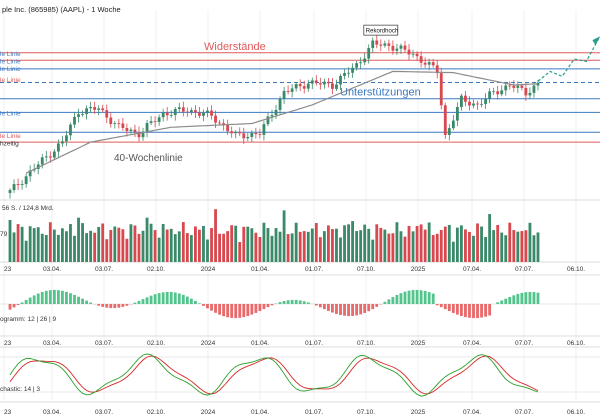  What do you see at coordinates (366, 269) in the screenshot?
I see `x-tick-label-volume: 07.10.` at bounding box center [366, 269].